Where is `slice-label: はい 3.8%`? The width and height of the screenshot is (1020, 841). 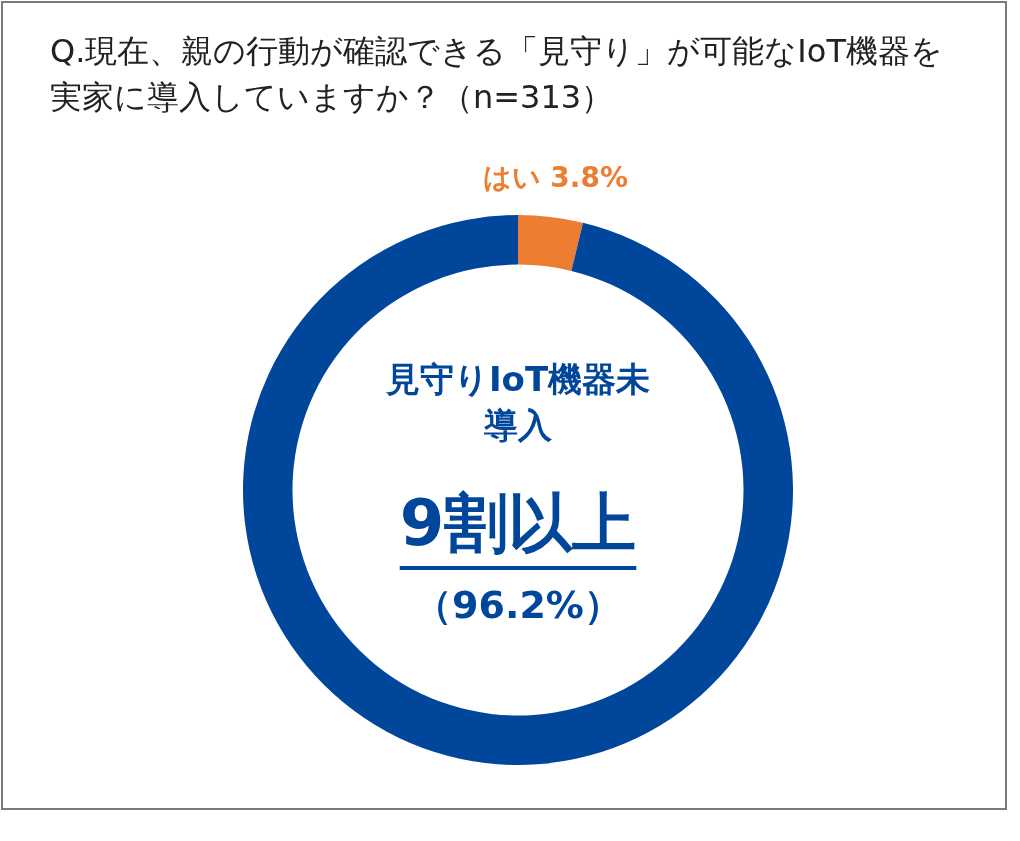 slice-label: はい 3.8% is located at coordinates (555, 177).